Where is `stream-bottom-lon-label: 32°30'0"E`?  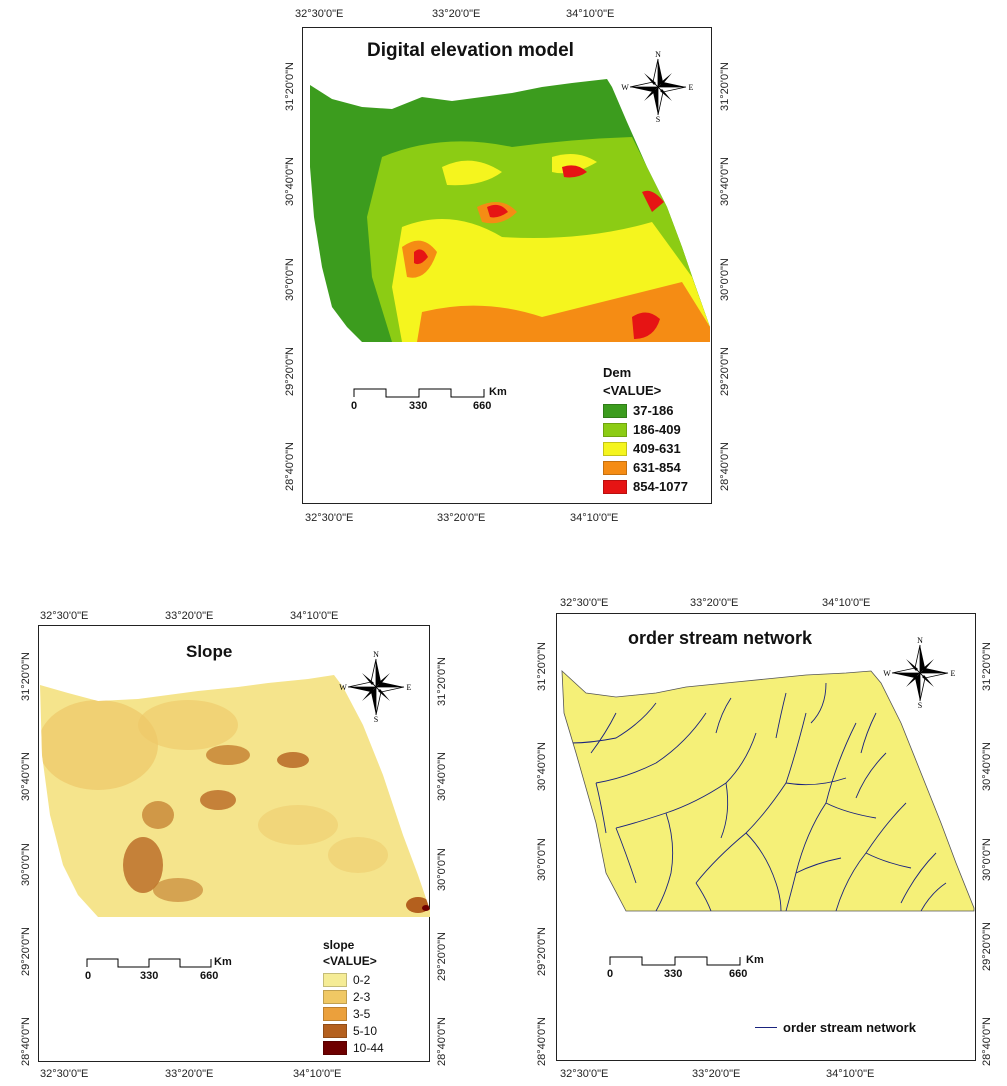
stream-bottom-lon-label: 32°30'0"E is located at coordinates (584, 1074).